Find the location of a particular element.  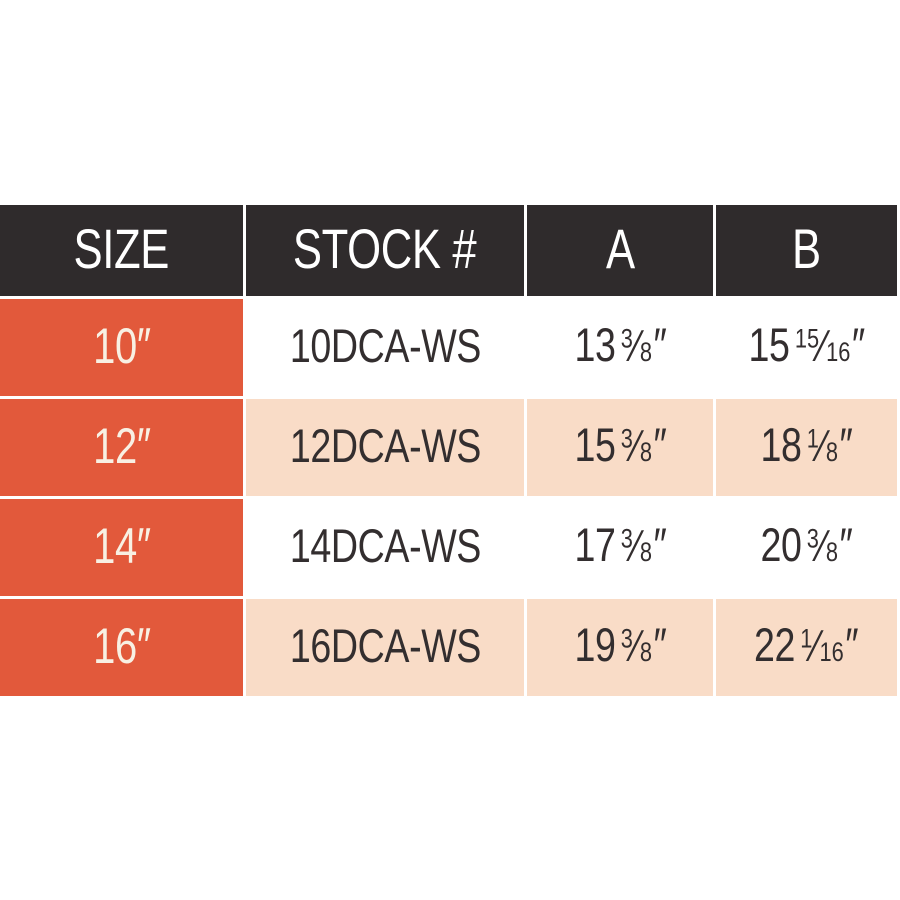

table-cell-a: 13 3⁄8″ is located at coordinates (620, 347).